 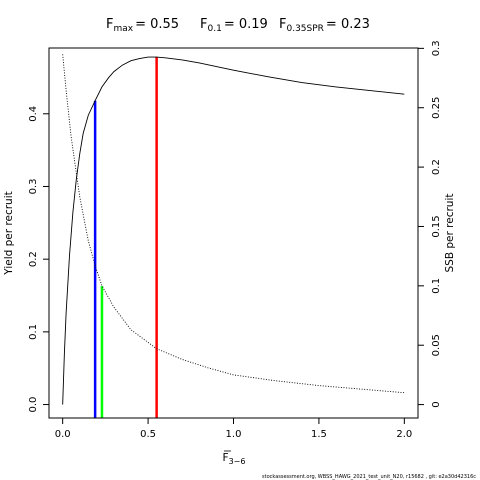 I want to click on title-item: Fmax = 0.55, so click(x=142, y=25).